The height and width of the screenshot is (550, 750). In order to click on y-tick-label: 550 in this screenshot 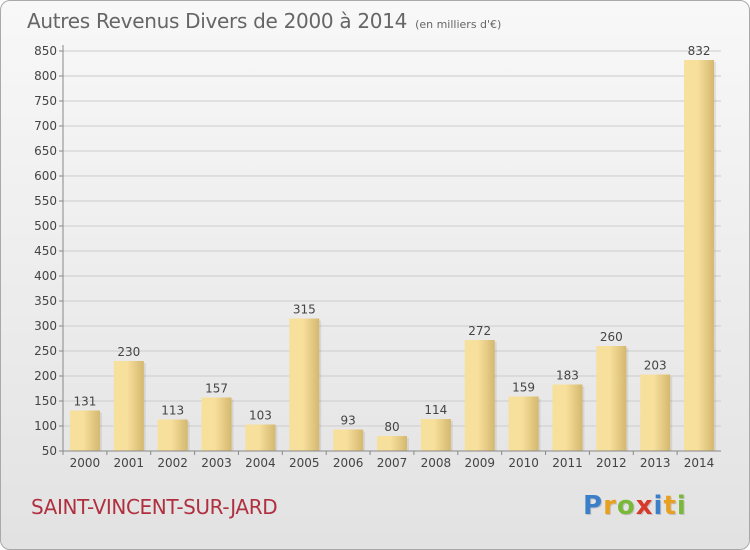, I will do `click(45, 201)`.